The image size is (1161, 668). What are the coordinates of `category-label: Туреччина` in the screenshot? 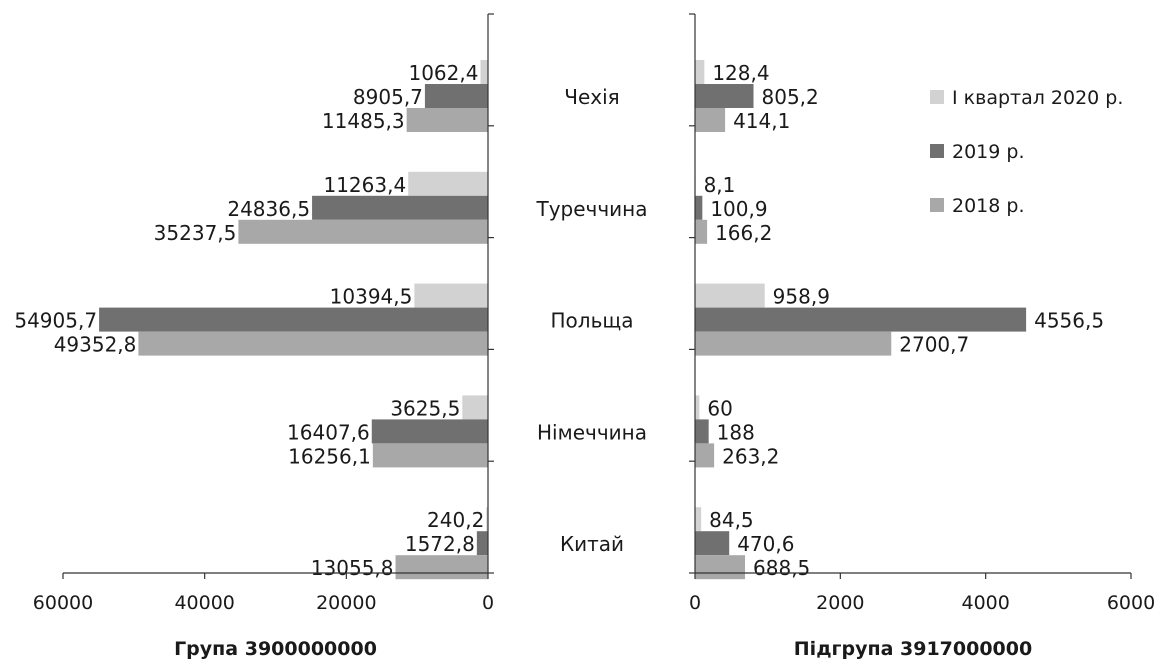 It's located at (591, 209).